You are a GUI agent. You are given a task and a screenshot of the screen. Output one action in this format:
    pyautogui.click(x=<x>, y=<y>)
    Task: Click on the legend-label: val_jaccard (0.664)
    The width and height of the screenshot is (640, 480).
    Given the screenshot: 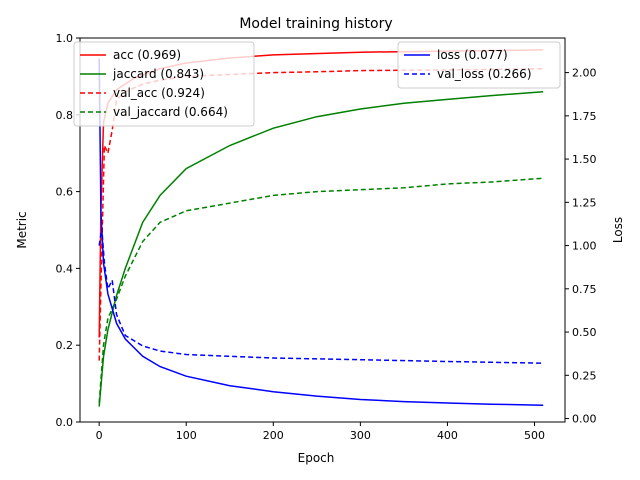 What is the action you would take?
    pyautogui.click(x=170, y=112)
    